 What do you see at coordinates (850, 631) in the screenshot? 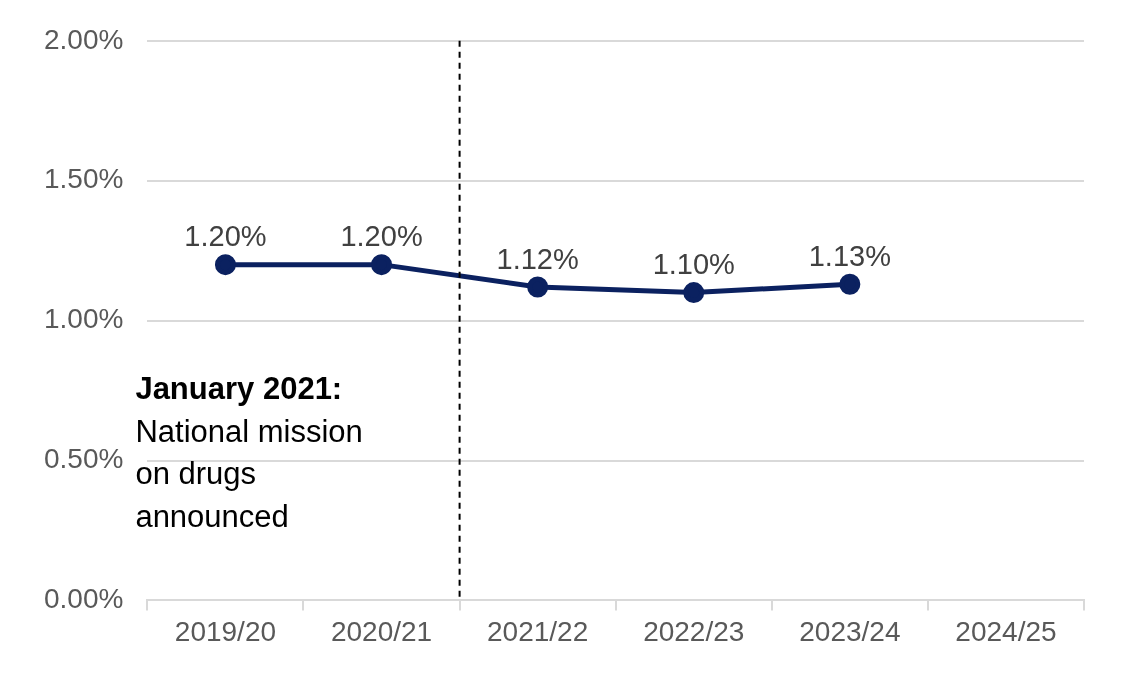
I see `x-tick-label: 2023/24` at bounding box center [850, 631].